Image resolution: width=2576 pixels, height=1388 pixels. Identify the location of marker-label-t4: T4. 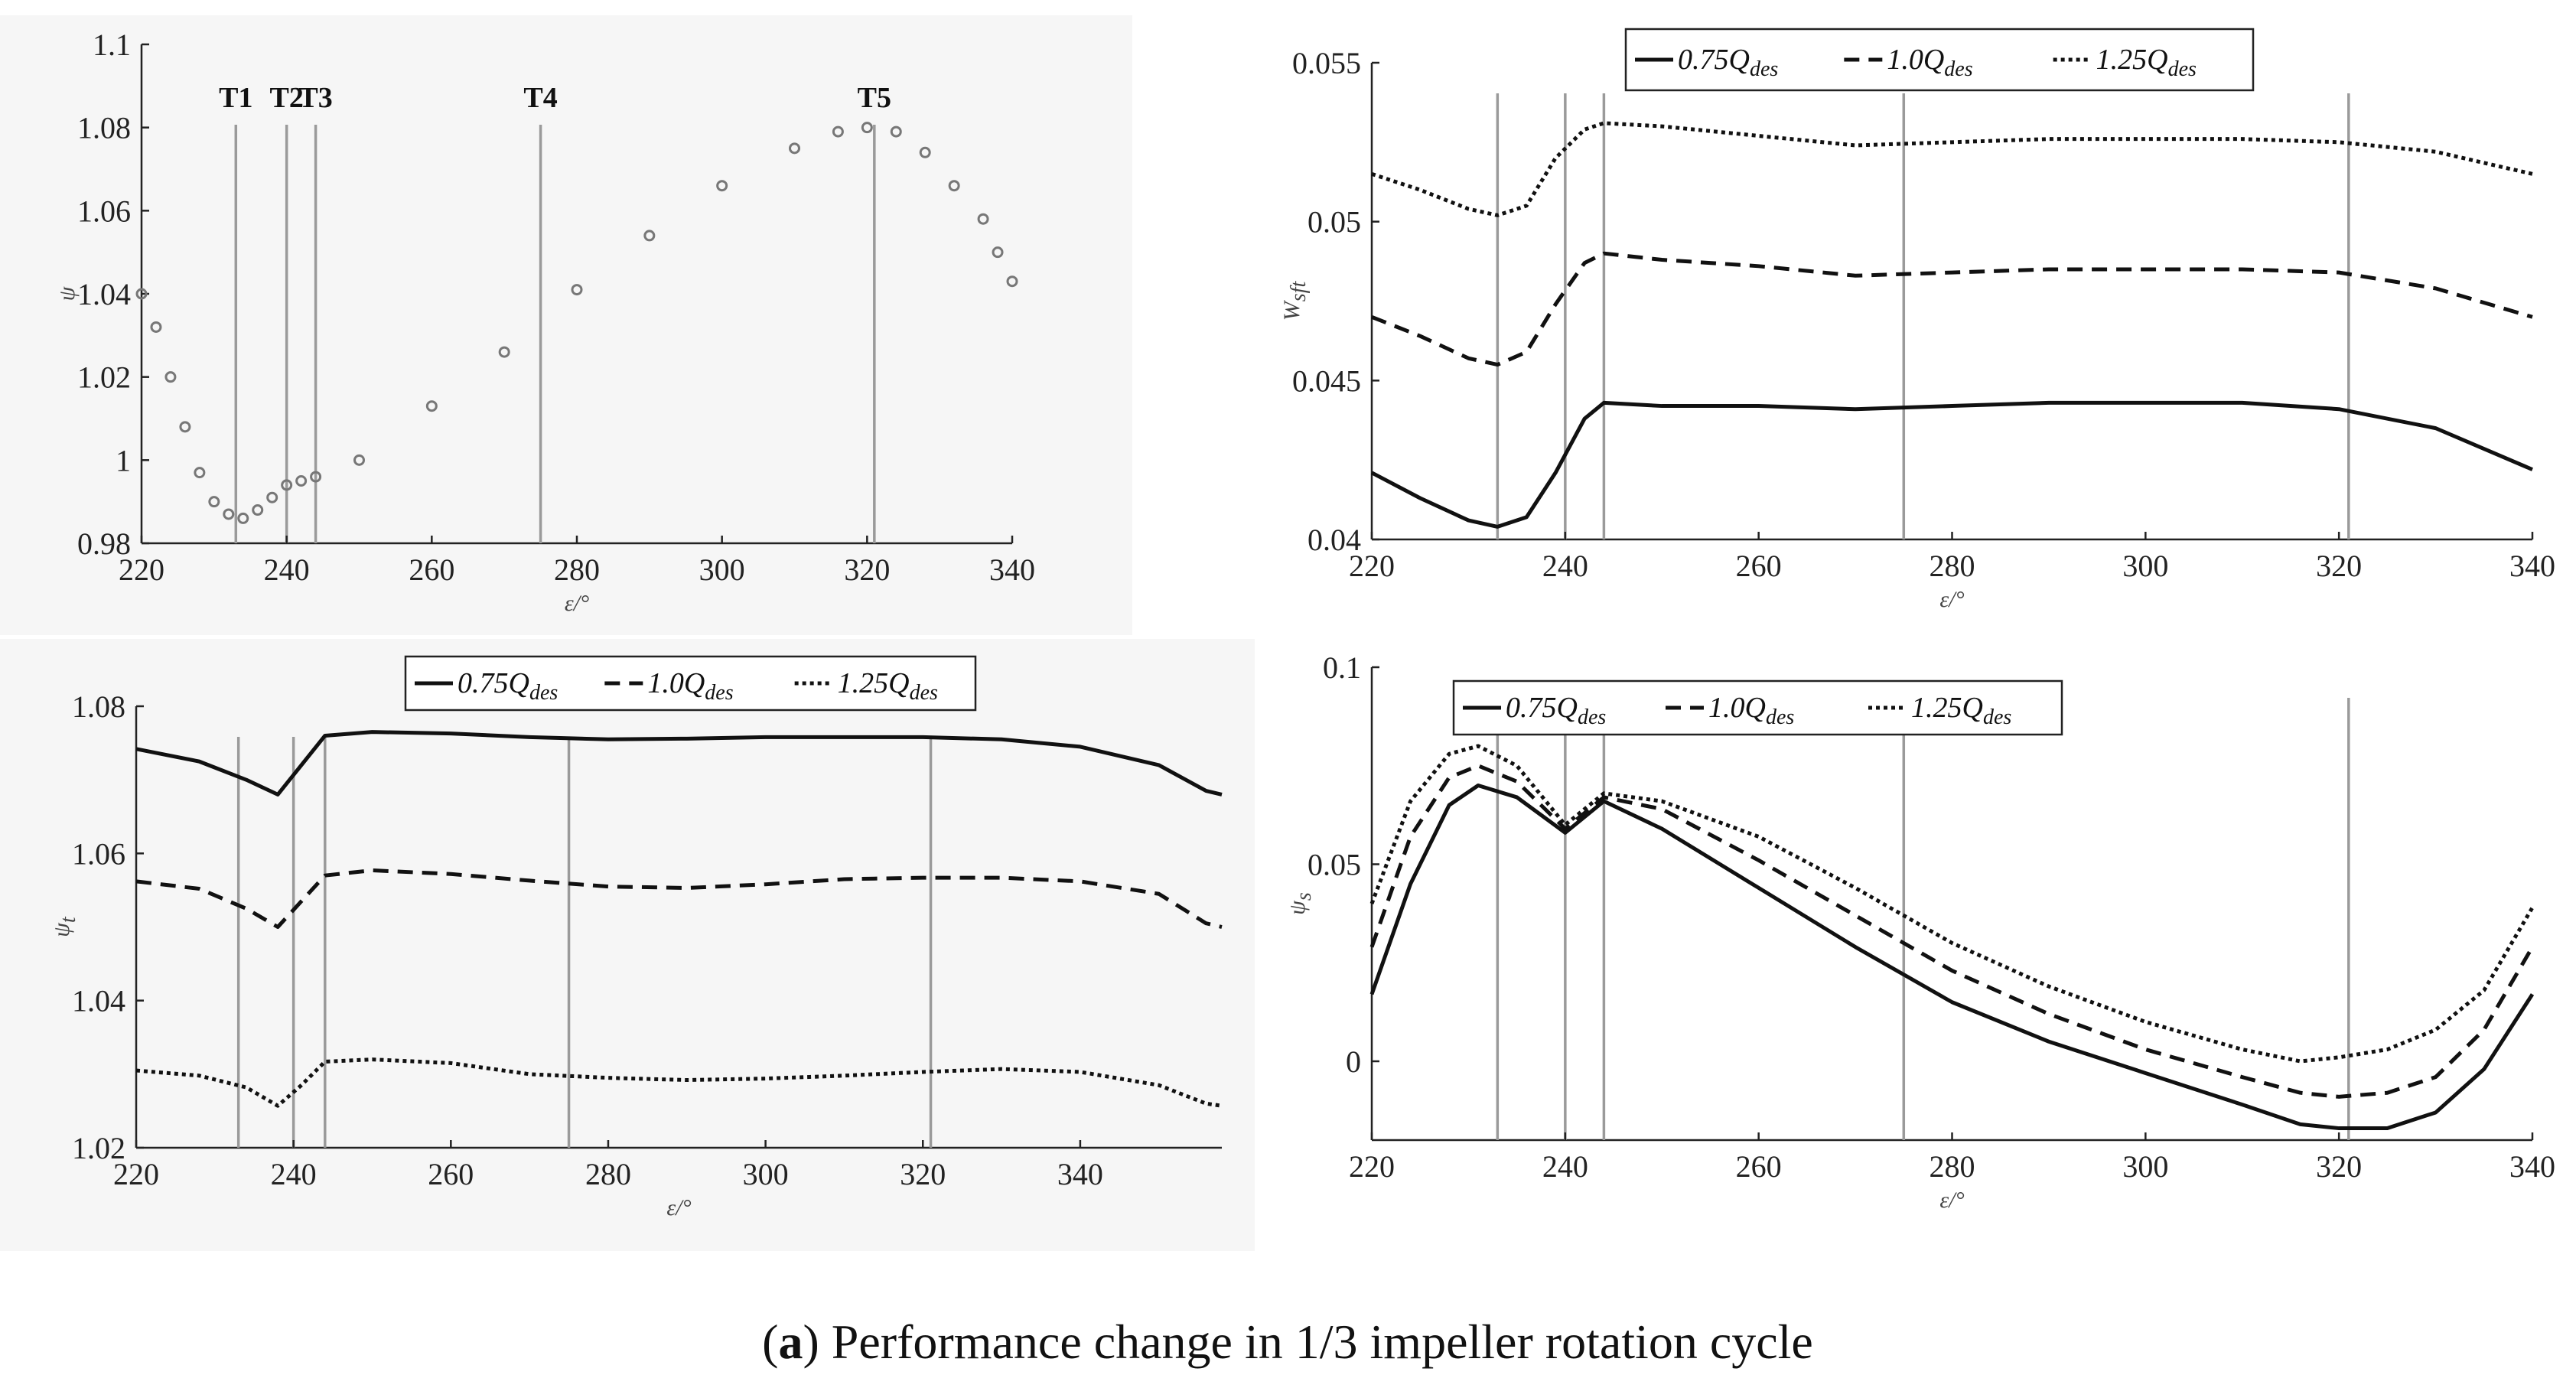
(540, 98).